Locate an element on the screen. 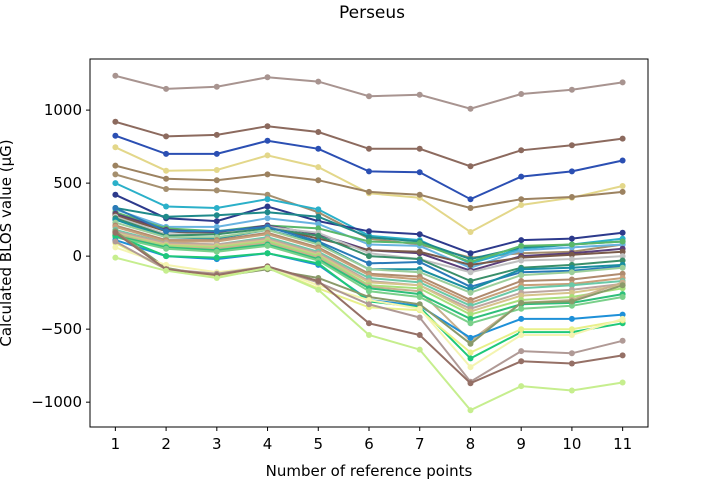 The height and width of the screenshot is (480, 720). y-axis-label: Calculated BLOS value (μG) is located at coordinates (7, 242).